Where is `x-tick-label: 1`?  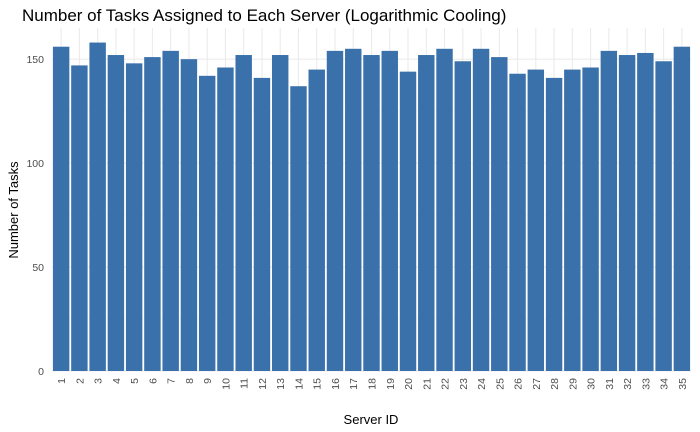
x-tick-label: 1 is located at coordinates (62, 381).